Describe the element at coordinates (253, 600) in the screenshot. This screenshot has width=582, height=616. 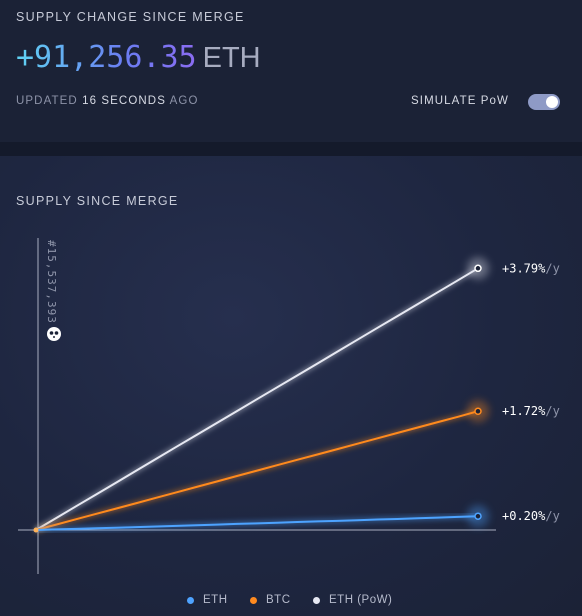
I see `legend-dot-btc` at that location.